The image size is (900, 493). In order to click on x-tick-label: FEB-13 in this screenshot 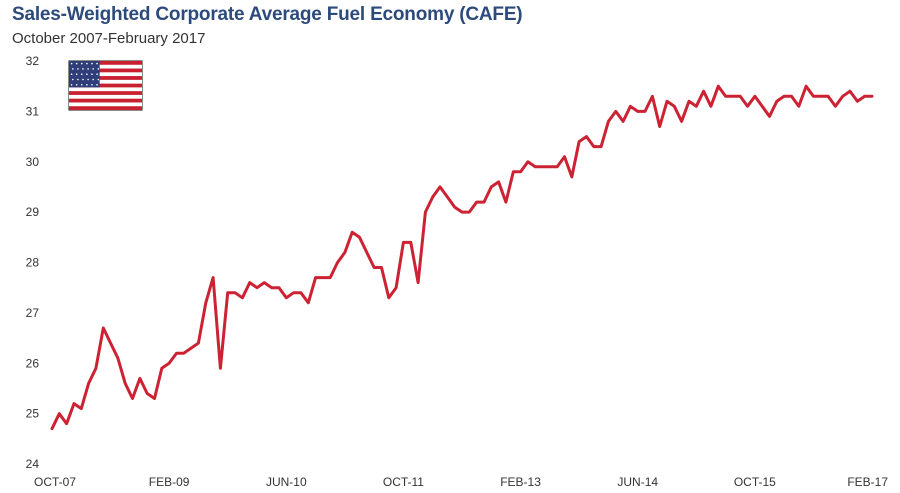, I will do `click(520, 482)`.